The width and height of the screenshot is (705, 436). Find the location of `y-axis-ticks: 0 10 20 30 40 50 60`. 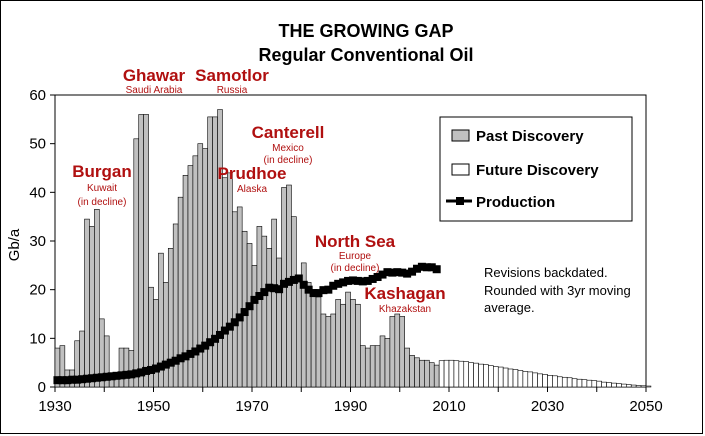

y-axis-ticks: 0 10 20 30 40 50 60 is located at coordinates (42, 241).